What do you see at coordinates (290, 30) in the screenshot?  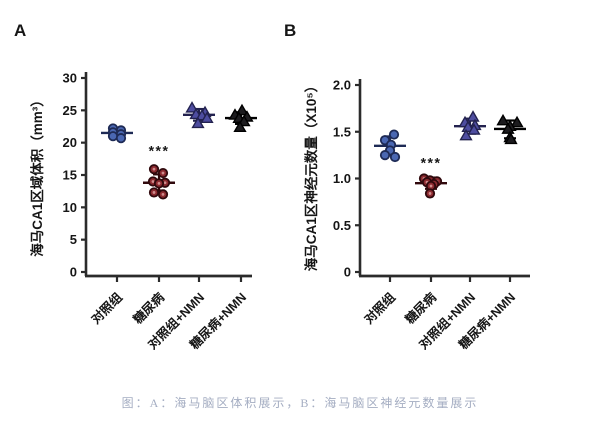 I see `panel-b-label: B` at bounding box center [290, 30].